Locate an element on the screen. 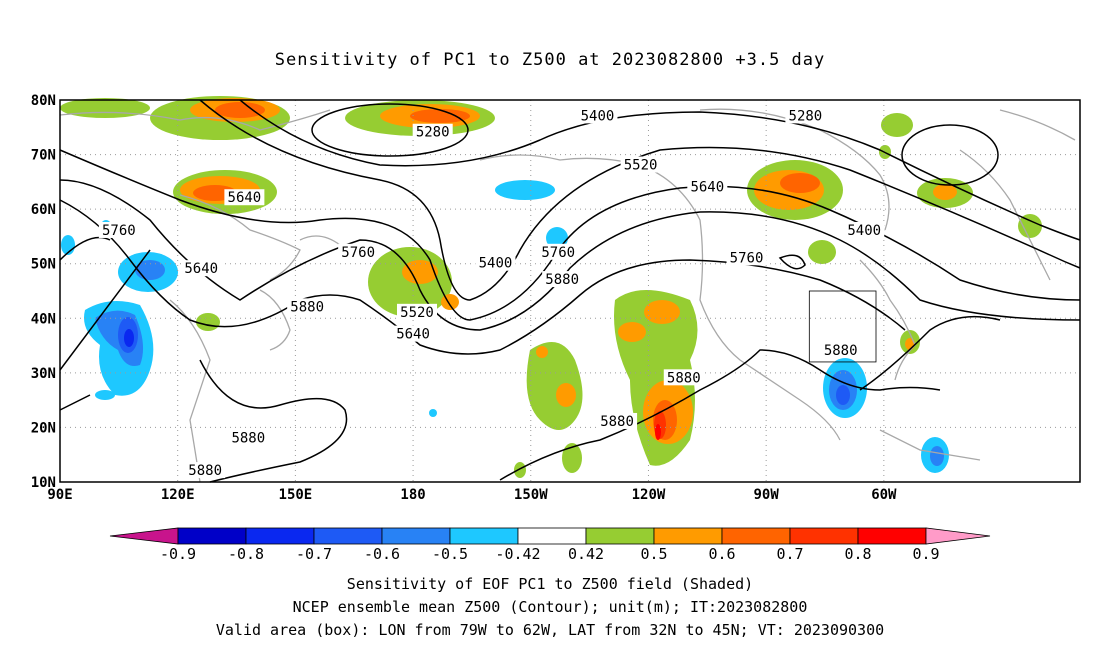 This screenshot has width=1100, height=650. lon-label: 150E is located at coordinates (296, 495).